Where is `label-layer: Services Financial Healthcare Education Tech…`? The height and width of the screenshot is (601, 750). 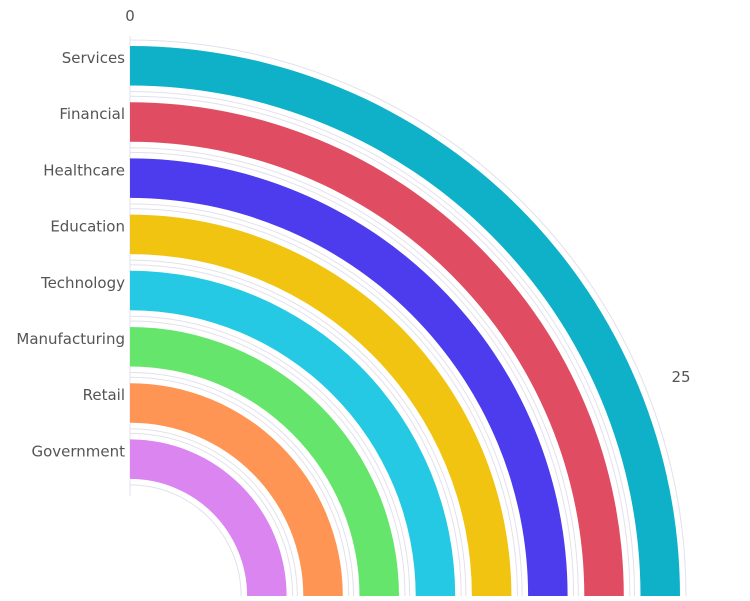 label-layer: Services Financial Healthcare Education Tech… is located at coordinates (70, 254).